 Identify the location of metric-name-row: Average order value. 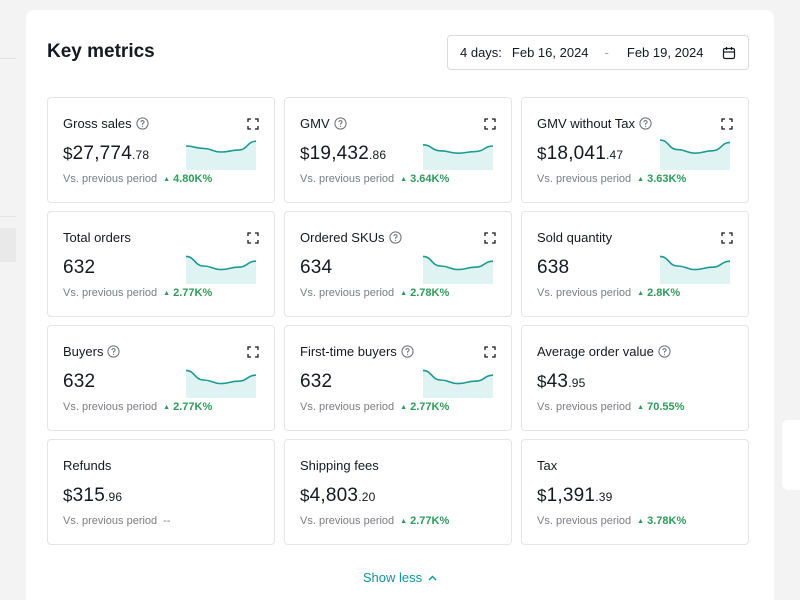
(604, 351).